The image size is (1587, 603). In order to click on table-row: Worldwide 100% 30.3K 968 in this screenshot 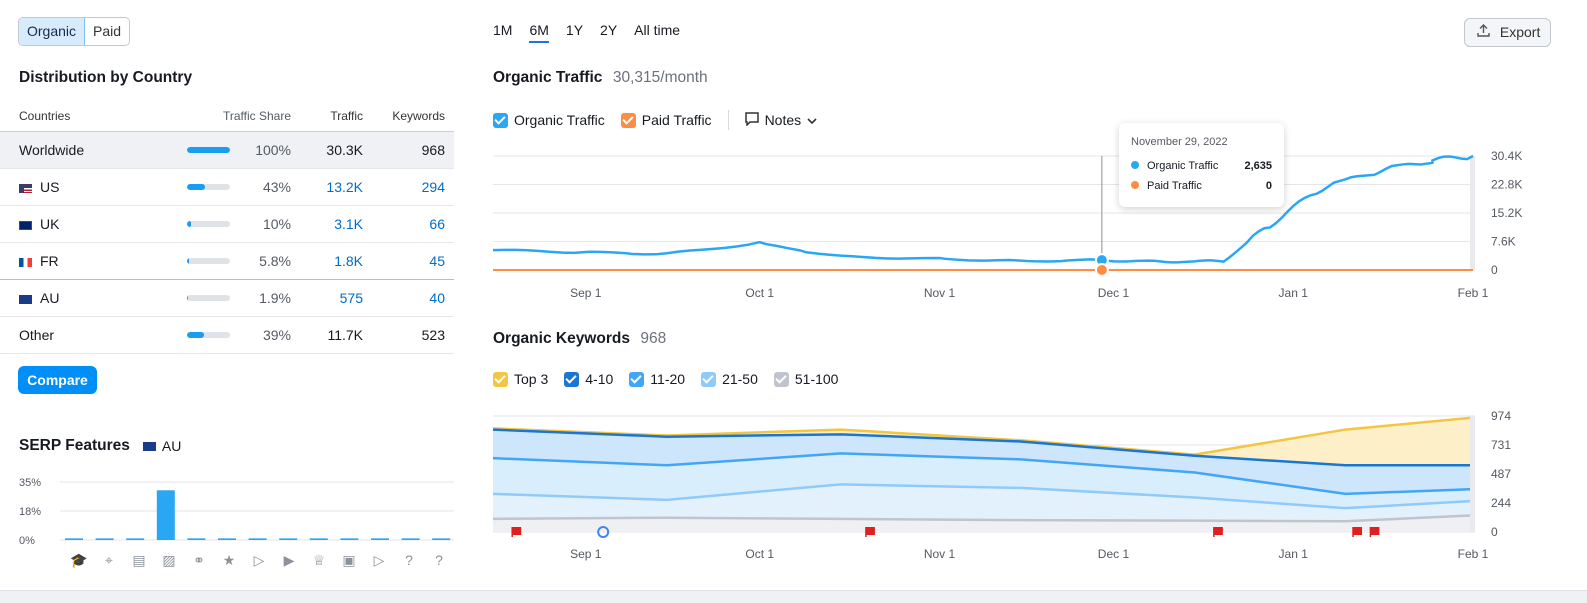, I will do `click(227, 150)`.